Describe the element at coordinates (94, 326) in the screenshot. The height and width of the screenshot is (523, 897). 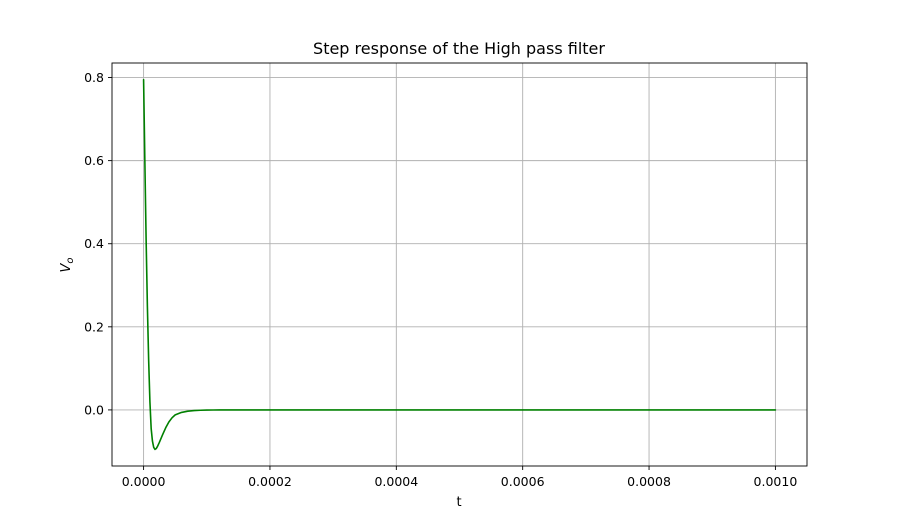
I see `y-tick-label: 0.2` at that location.